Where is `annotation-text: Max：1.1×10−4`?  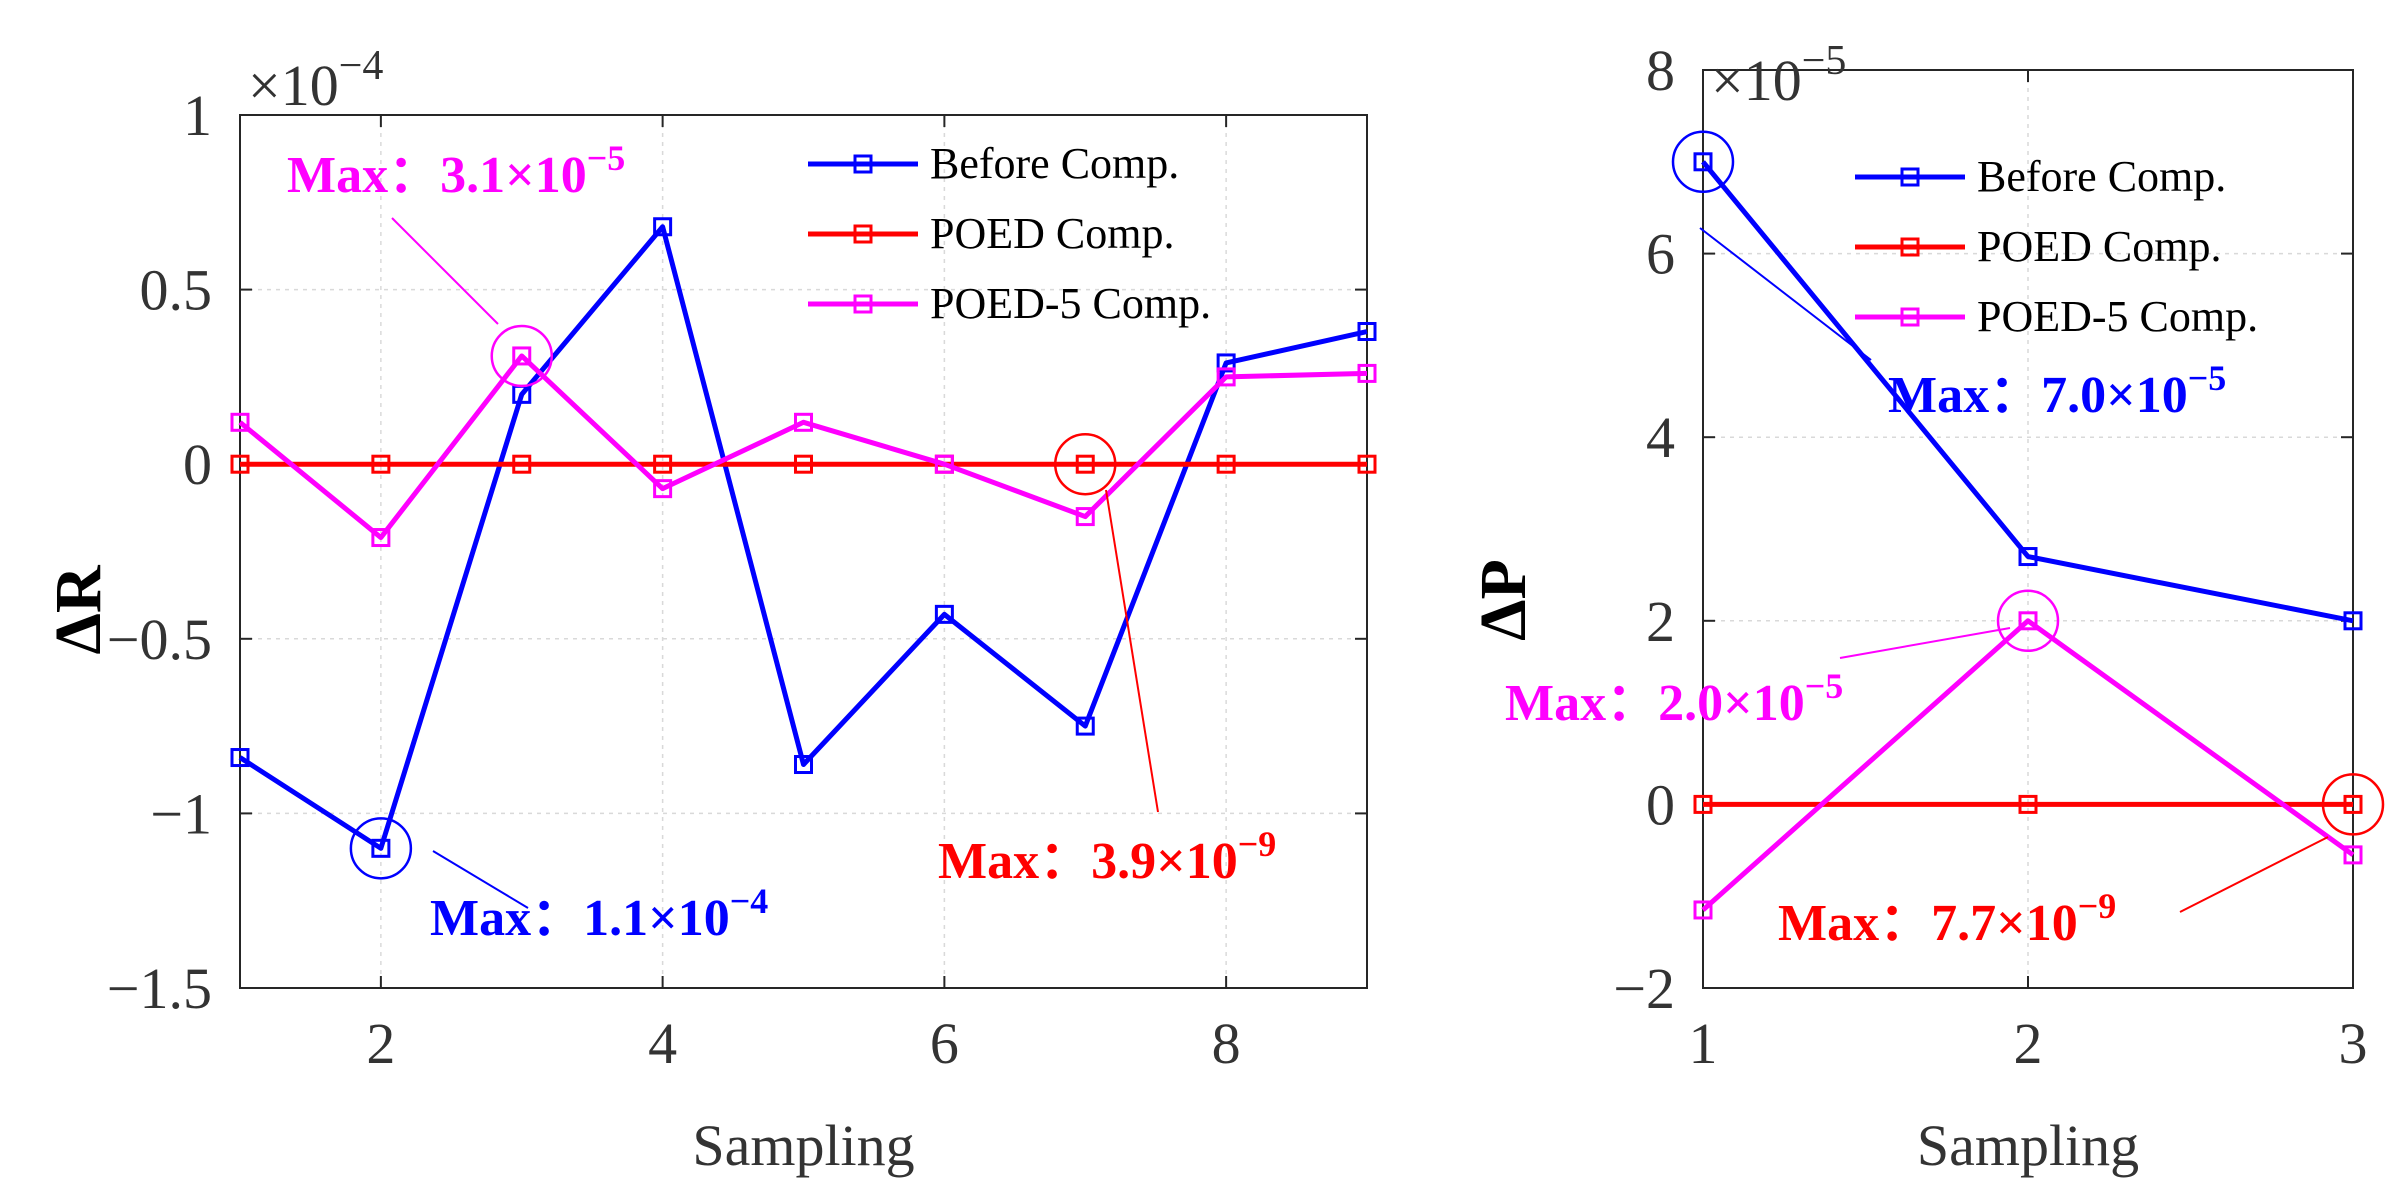
annotation-text: Max：1.1×10−4 is located at coordinates (599, 914).